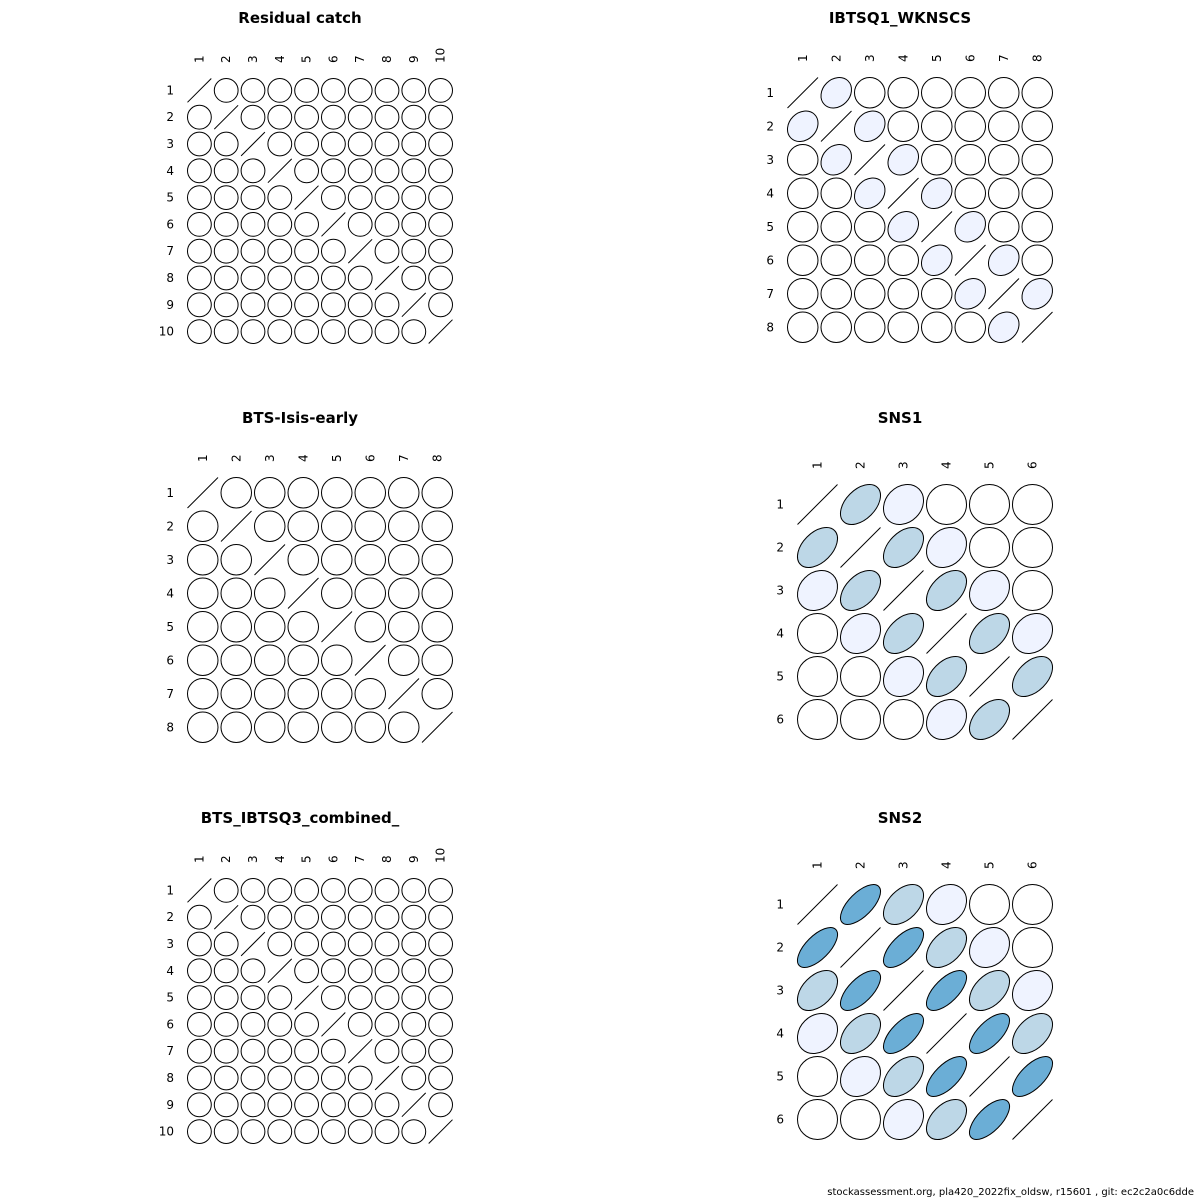  Describe the element at coordinates (170, 305) in the screenshot. I see `row-label: 9` at that location.